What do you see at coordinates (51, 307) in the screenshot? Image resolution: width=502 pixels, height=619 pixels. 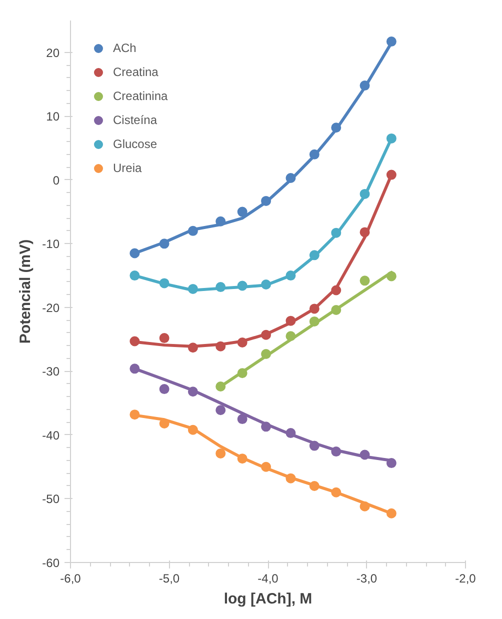 I see `y-tick-label: -20` at bounding box center [51, 307].